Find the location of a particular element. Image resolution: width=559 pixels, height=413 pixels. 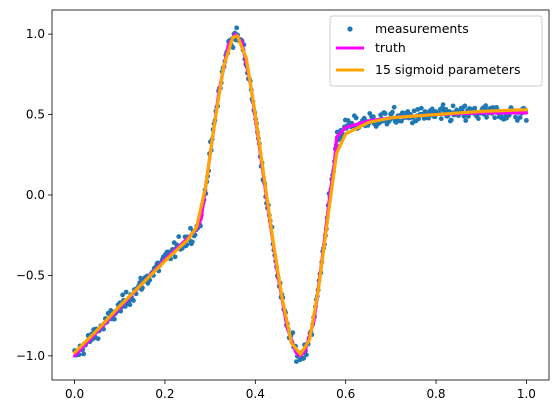

y-tick-label: −1.0 is located at coordinates (30, 356).